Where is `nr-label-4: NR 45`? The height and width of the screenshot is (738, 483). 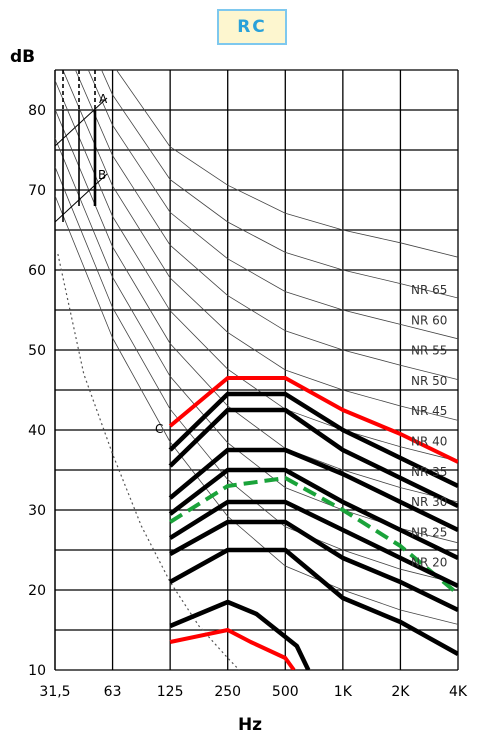
nr-label-4: NR 45 is located at coordinates (429, 411).